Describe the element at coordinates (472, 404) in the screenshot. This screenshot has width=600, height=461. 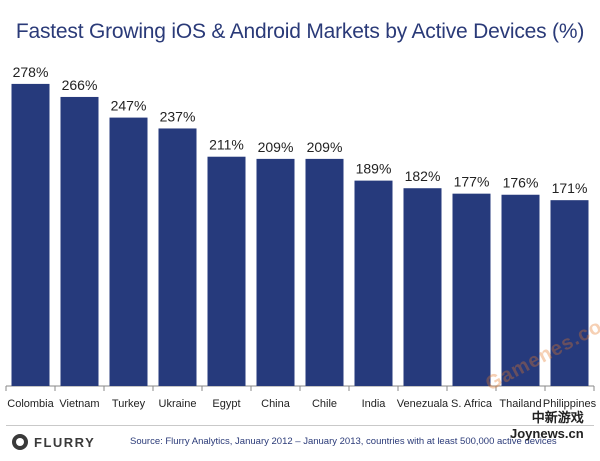
I see `category-label: S. Africa` at that location.